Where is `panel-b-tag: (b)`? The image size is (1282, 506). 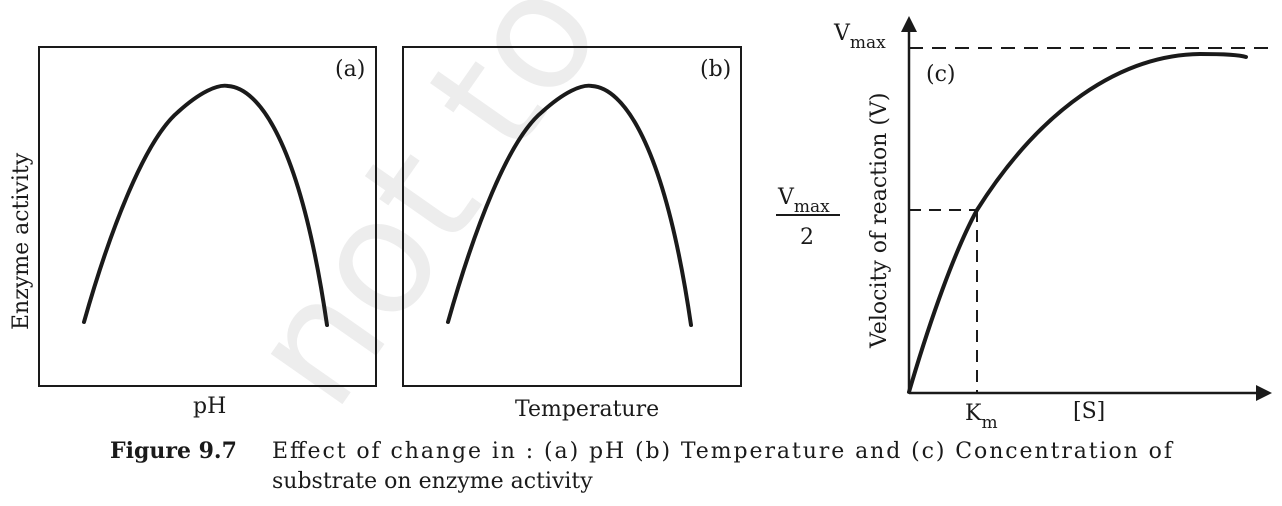
panel-b-tag: (b) is located at coordinates (715, 69).